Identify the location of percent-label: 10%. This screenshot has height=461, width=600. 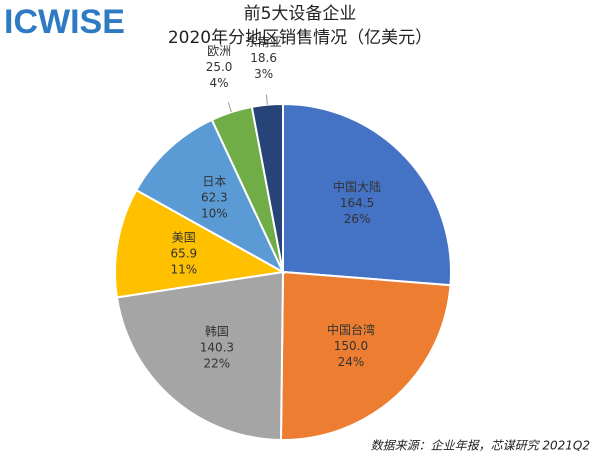
(214, 214).